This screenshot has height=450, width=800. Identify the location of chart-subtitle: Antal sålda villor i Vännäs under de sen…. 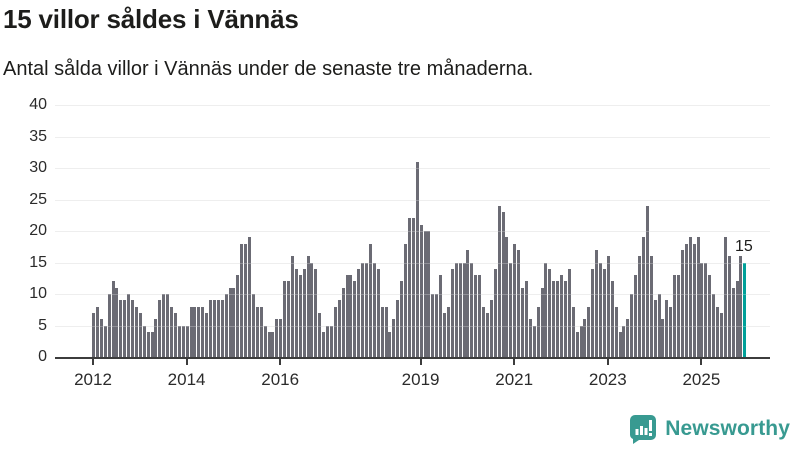
(268, 69).